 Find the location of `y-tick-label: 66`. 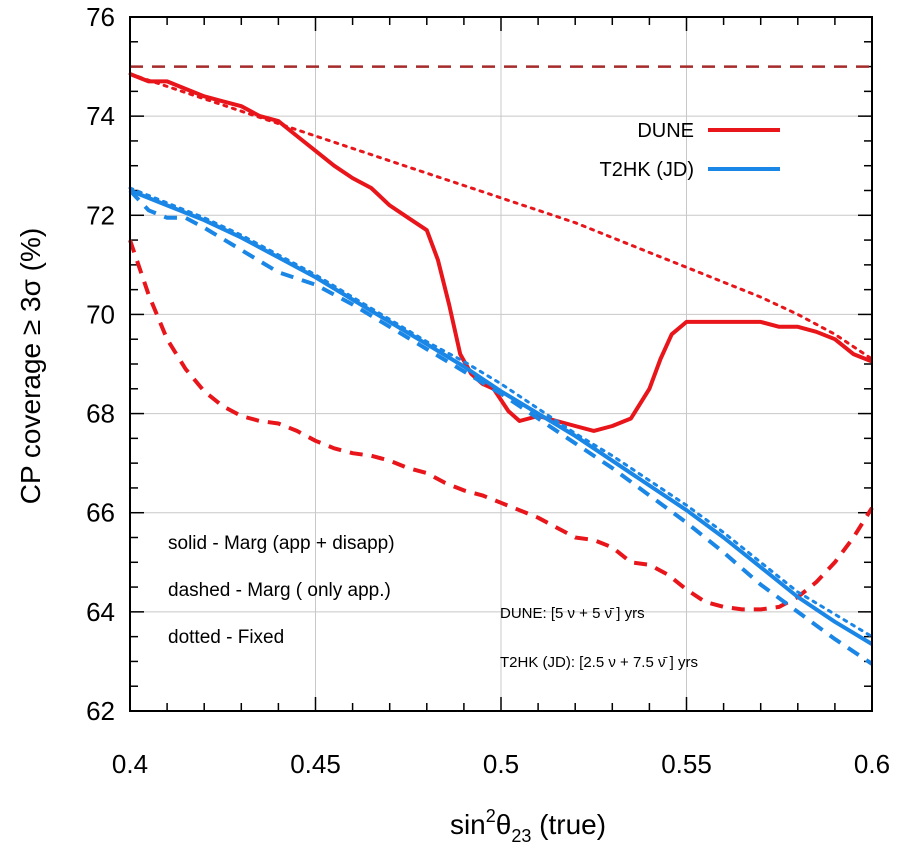

y-tick-label: 66 is located at coordinates (100, 513).